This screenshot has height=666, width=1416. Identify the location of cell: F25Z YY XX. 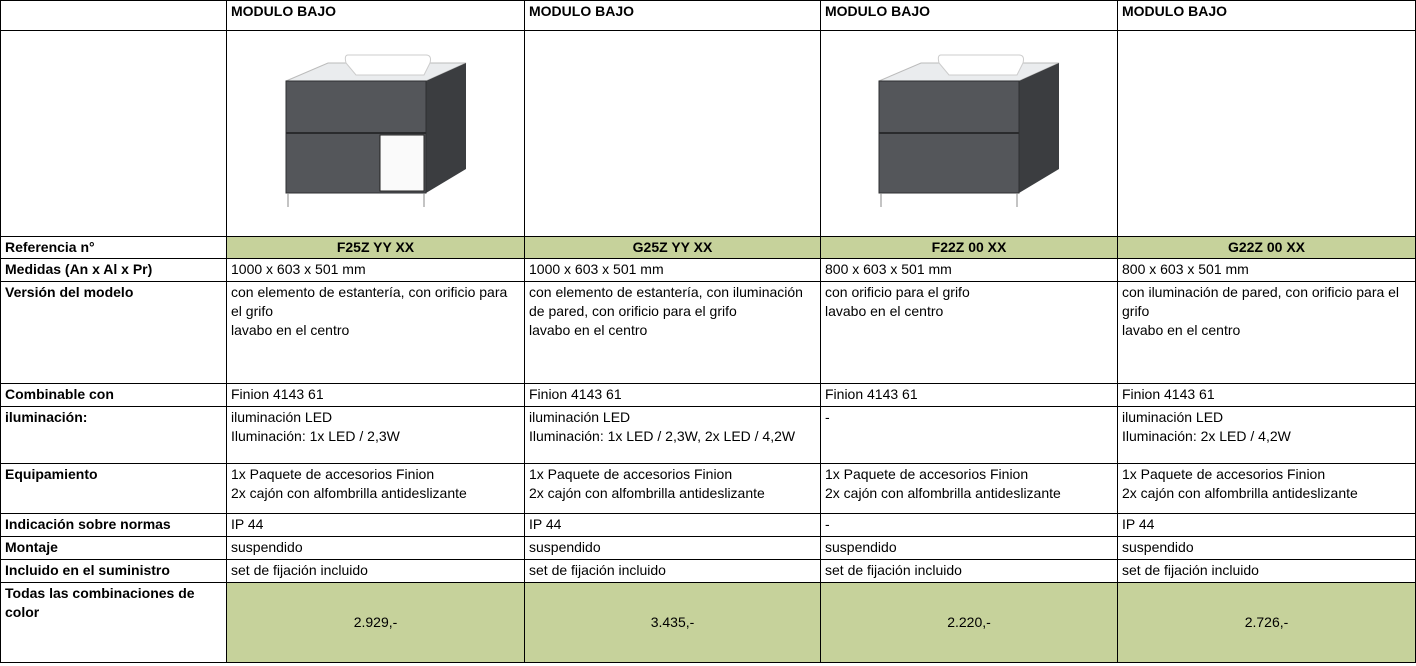
(375, 247).